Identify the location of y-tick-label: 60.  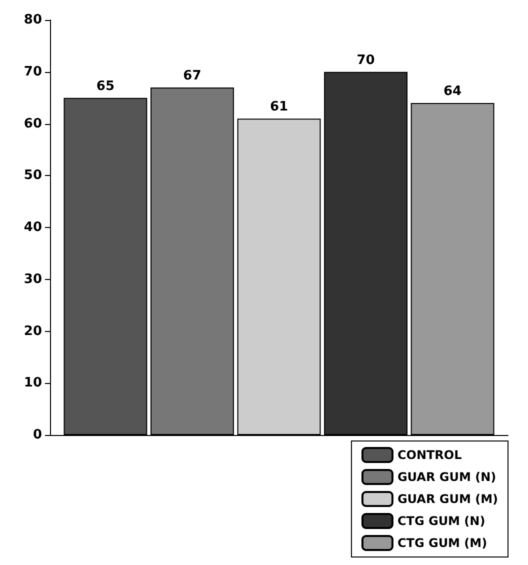
(33, 124).